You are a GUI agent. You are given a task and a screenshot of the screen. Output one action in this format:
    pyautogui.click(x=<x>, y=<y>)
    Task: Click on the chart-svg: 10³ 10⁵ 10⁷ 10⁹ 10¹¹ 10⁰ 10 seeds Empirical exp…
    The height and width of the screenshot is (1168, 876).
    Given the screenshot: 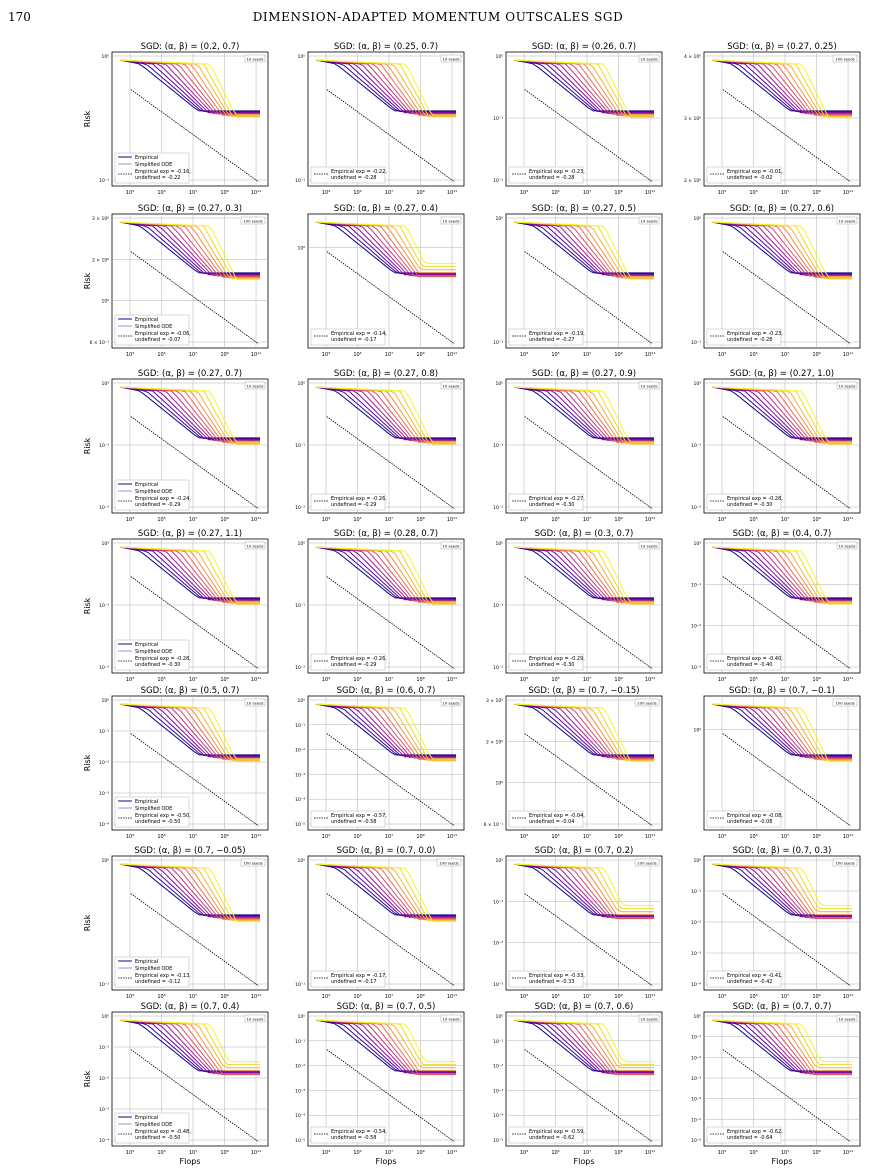 What is the action you would take?
    pyautogui.click(x=381, y=281)
    